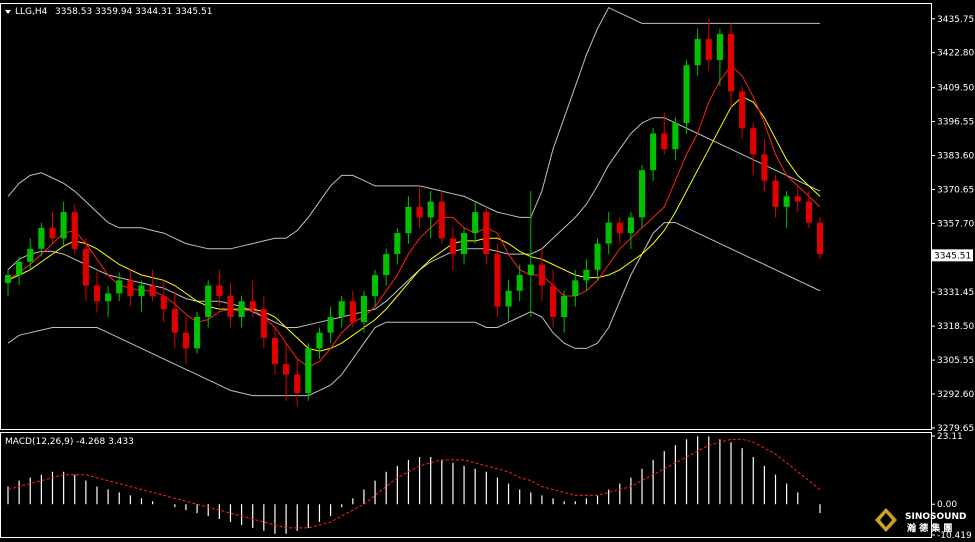 Image resolution: width=975 pixels, height=542 pixels. Describe the element at coordinates (8, 12) in the screenshot. I see `dropdown-triangle-icon` at that location.